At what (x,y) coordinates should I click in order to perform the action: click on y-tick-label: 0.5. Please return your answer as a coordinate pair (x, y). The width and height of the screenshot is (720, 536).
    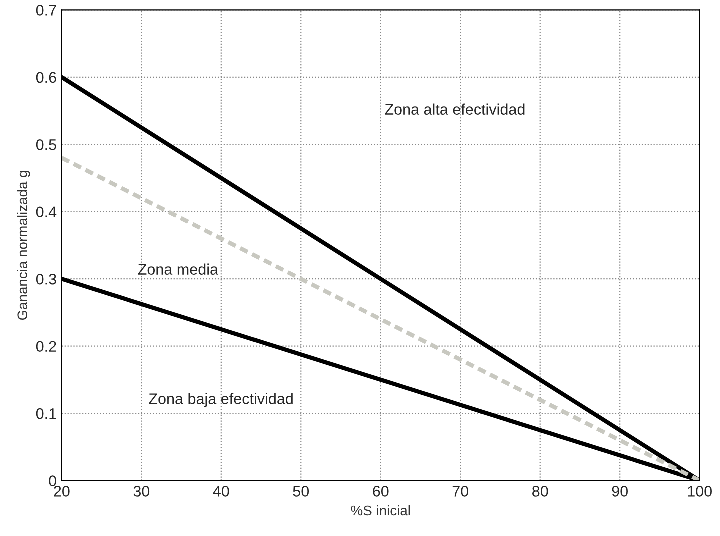
    Looking at the image, I should click on (46, 145).